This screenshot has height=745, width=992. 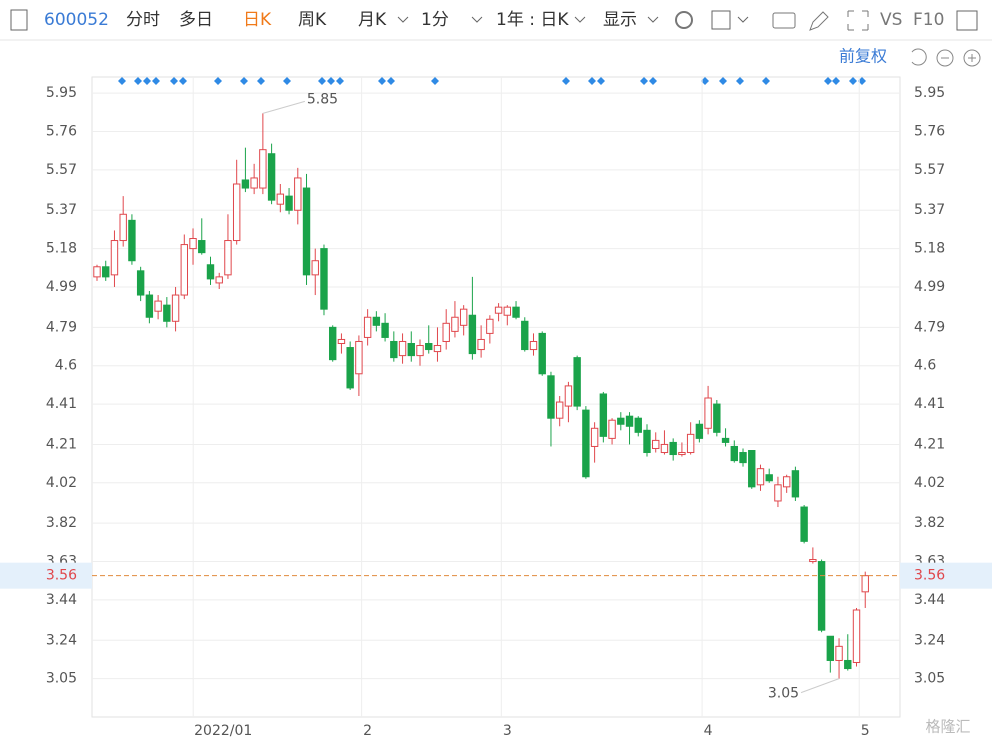 What do you see at coordinates (61, 170) in the screenshot?
I see `y-tick-label: 5.57` at bounding box center [61, 170].